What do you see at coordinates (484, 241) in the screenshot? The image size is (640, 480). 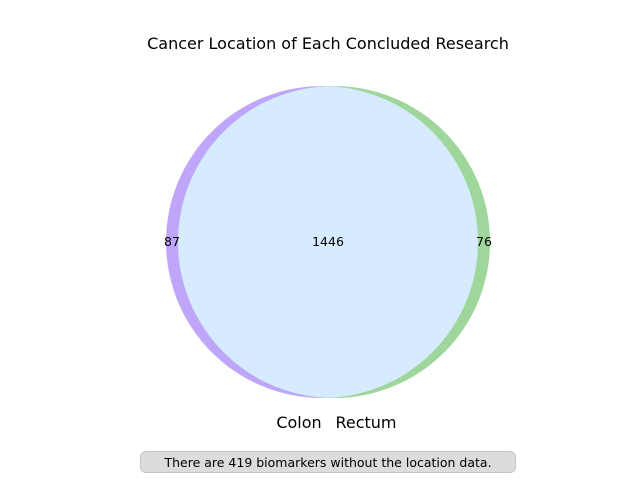 I see `rectum-only-count: 76` at bounding box center [484, 241].